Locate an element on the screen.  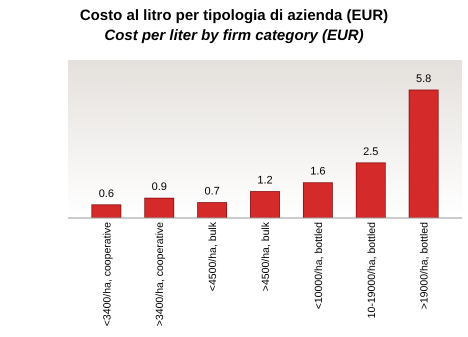
x-tick-label: <10000/ha, bottled is located at coordinates (318, 266).